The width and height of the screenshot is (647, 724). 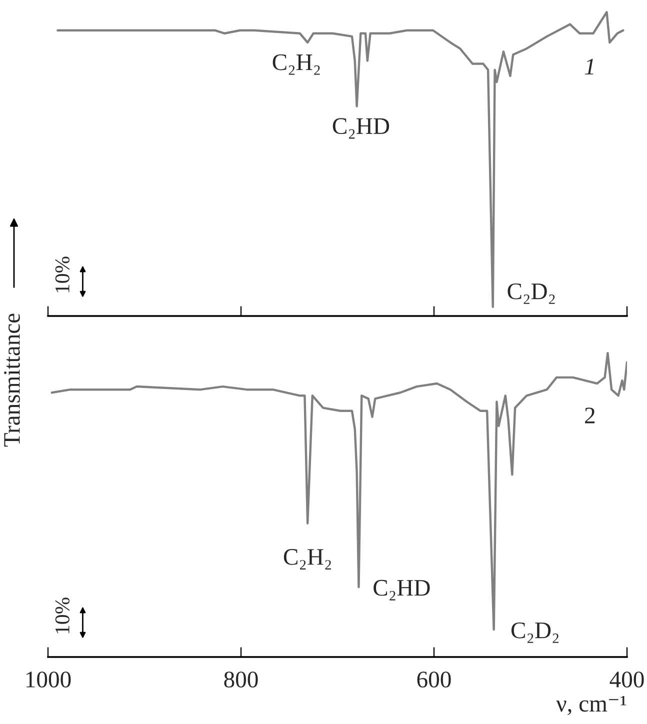 What do you see at coordinates (591, 706) in the screenshot?
I see `x-axis-title: ν, cm⁻¹` at bounding box center [591, 706].